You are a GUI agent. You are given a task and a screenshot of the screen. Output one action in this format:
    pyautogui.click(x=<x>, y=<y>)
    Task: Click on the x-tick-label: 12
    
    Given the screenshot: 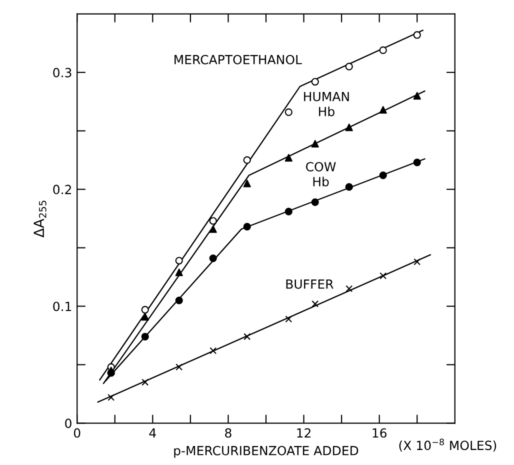 What is the action you would take?
    pyautogui.click(x=303, y=433)
    